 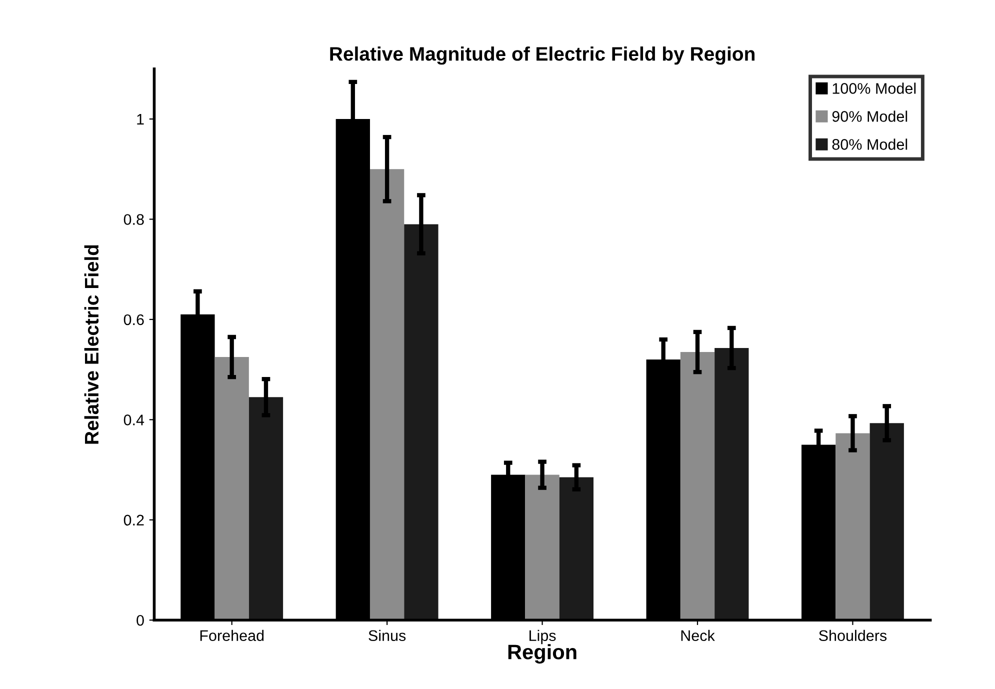 I want to click on y-tick-label: 0.6, so click(x=134, y=320).